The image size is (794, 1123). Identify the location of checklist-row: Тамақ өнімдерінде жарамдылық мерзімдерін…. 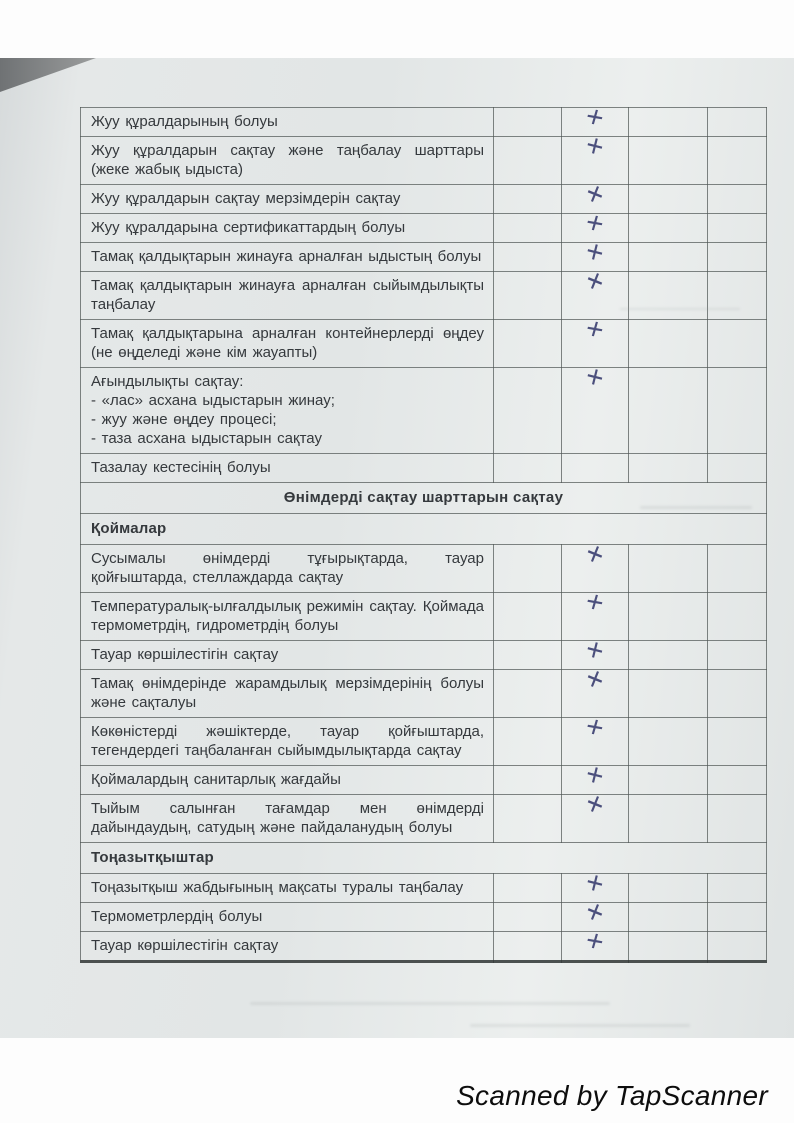
(423, 688).